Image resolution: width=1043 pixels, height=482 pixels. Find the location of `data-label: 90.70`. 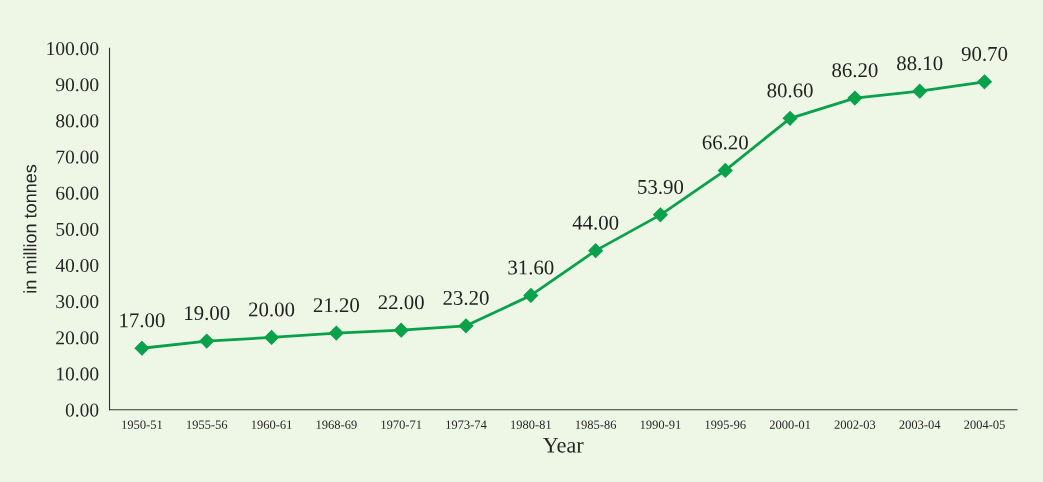

data-label: 90.70 is located at coordinates (984, 54).